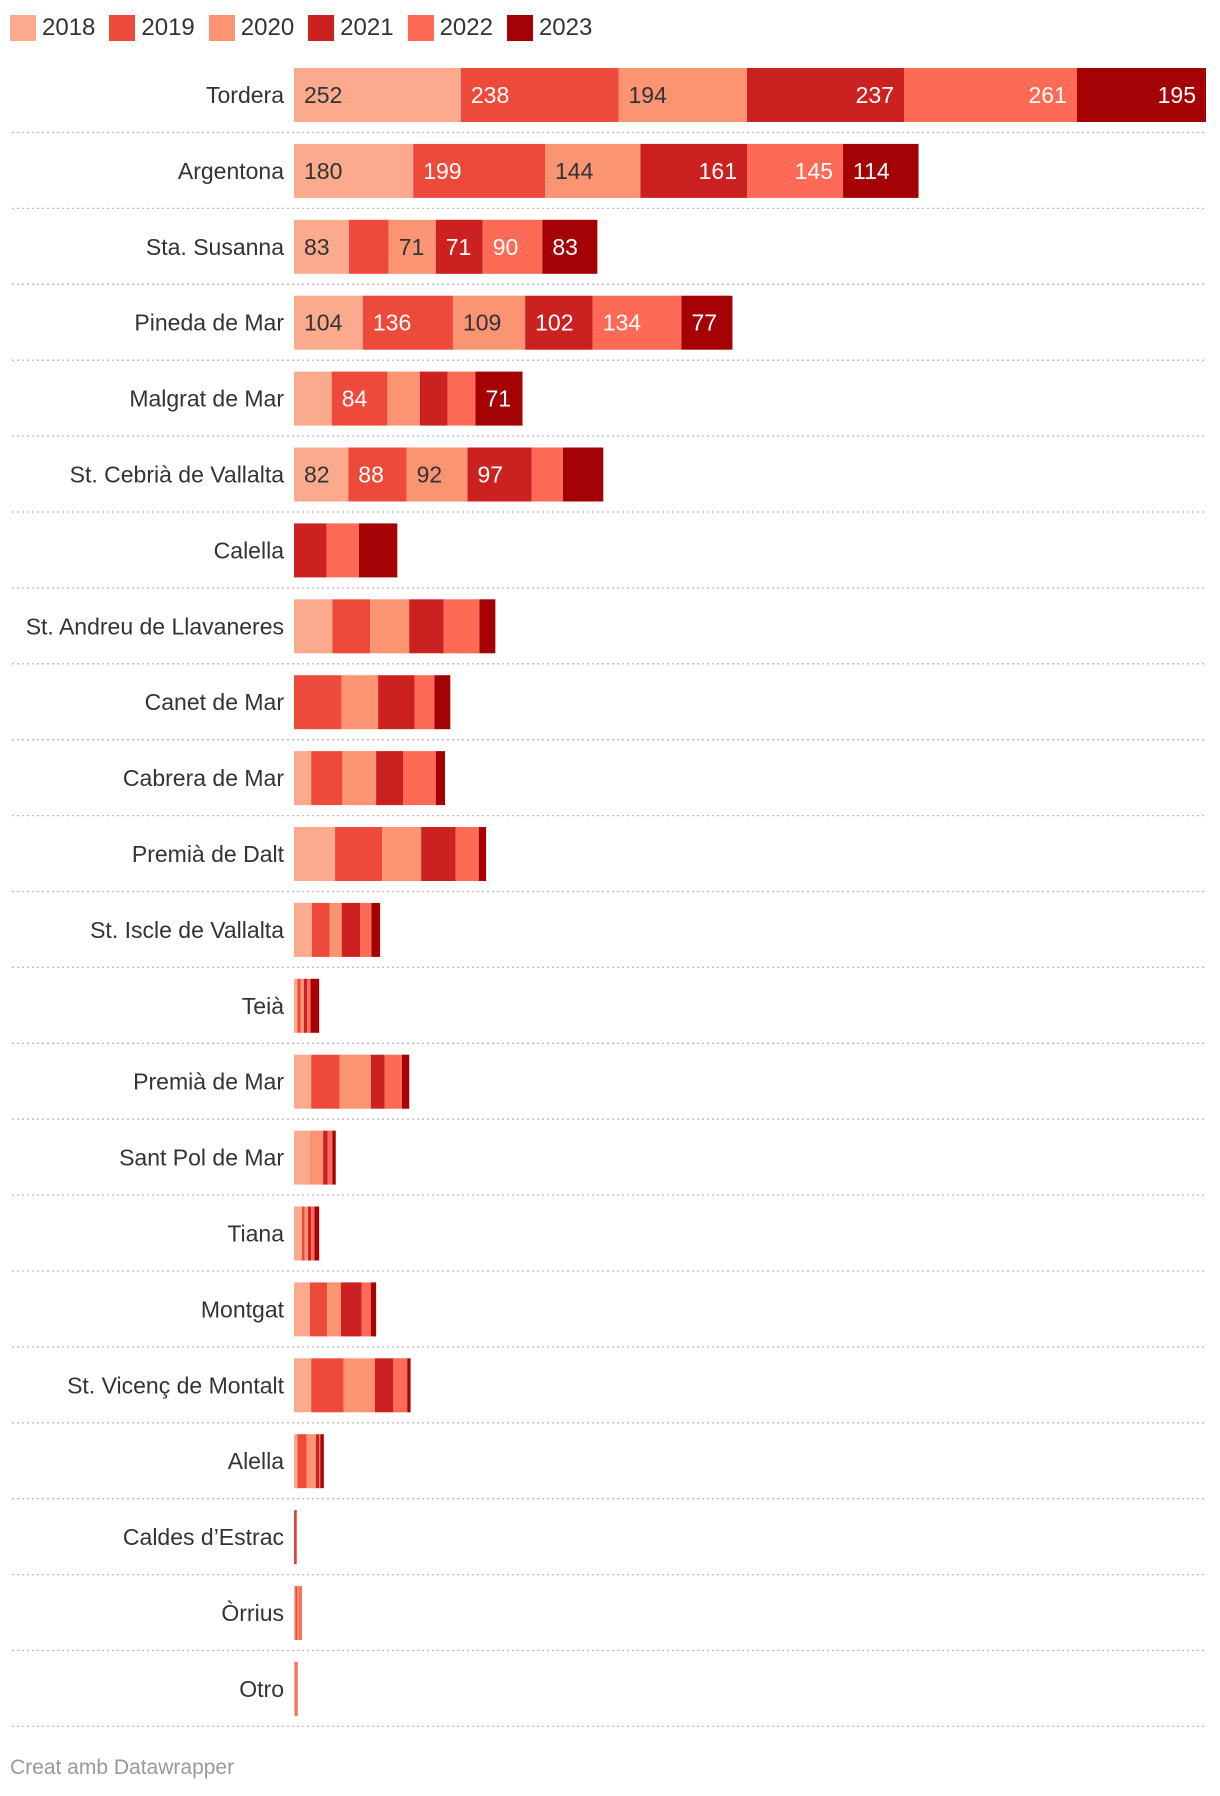  What do you see at coordinates (430, 475) in the screenshot?
I see `data-label: 92` at bounding box center [430, 475].